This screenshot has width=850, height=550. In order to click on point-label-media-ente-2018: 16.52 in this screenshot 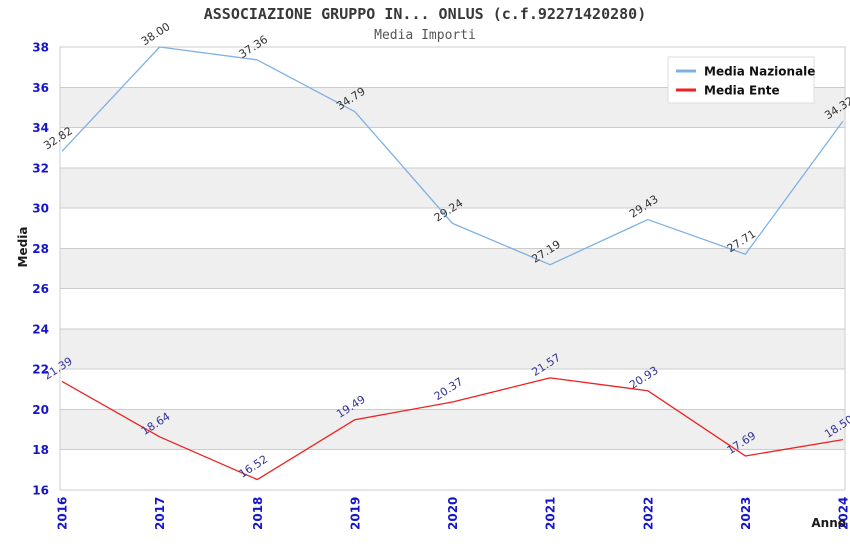, I will do `click(253, 467)`.